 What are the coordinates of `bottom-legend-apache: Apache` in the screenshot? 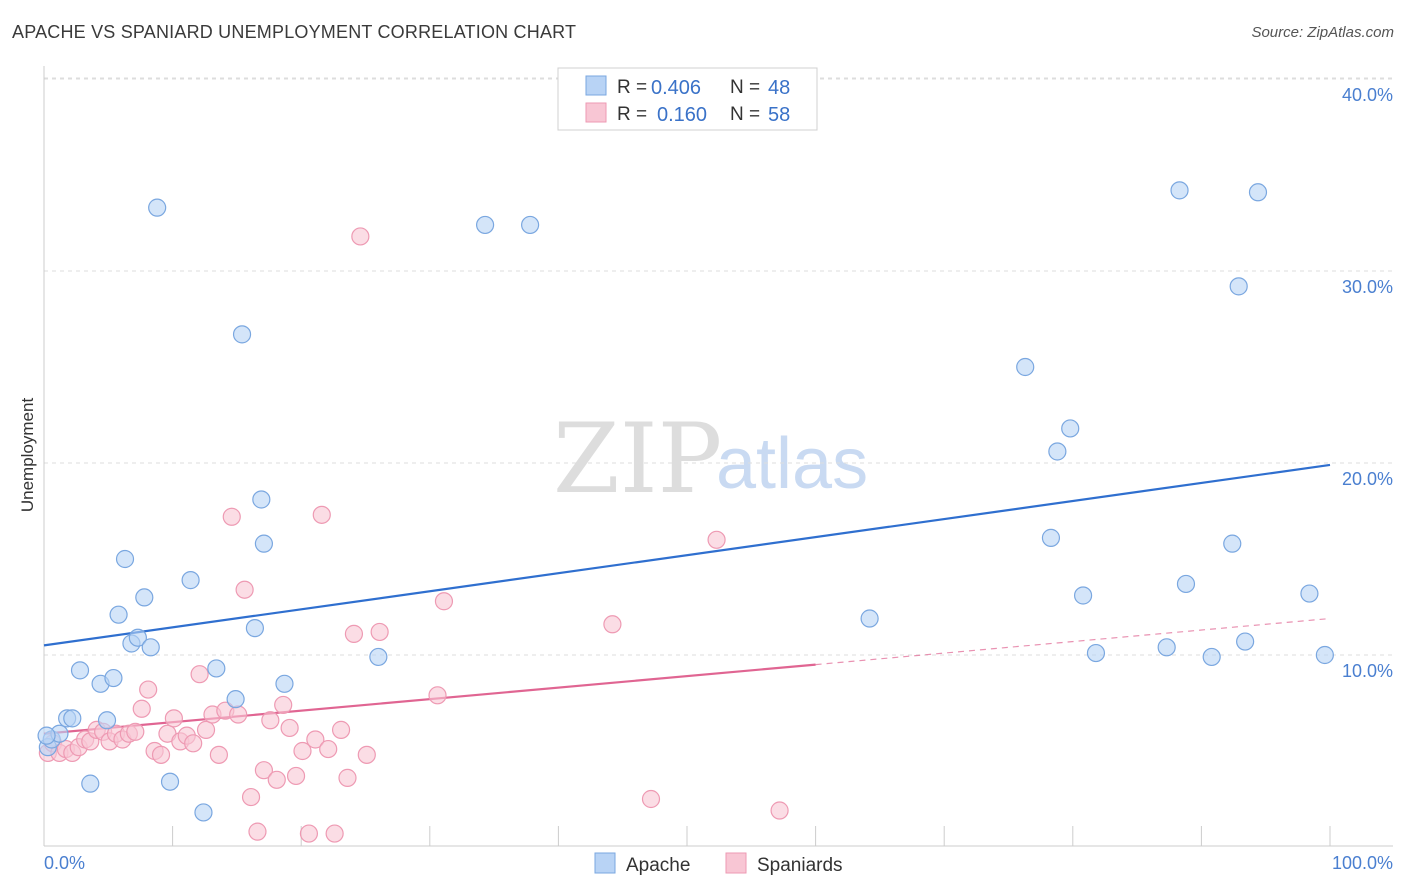 It's located at (658, 865).